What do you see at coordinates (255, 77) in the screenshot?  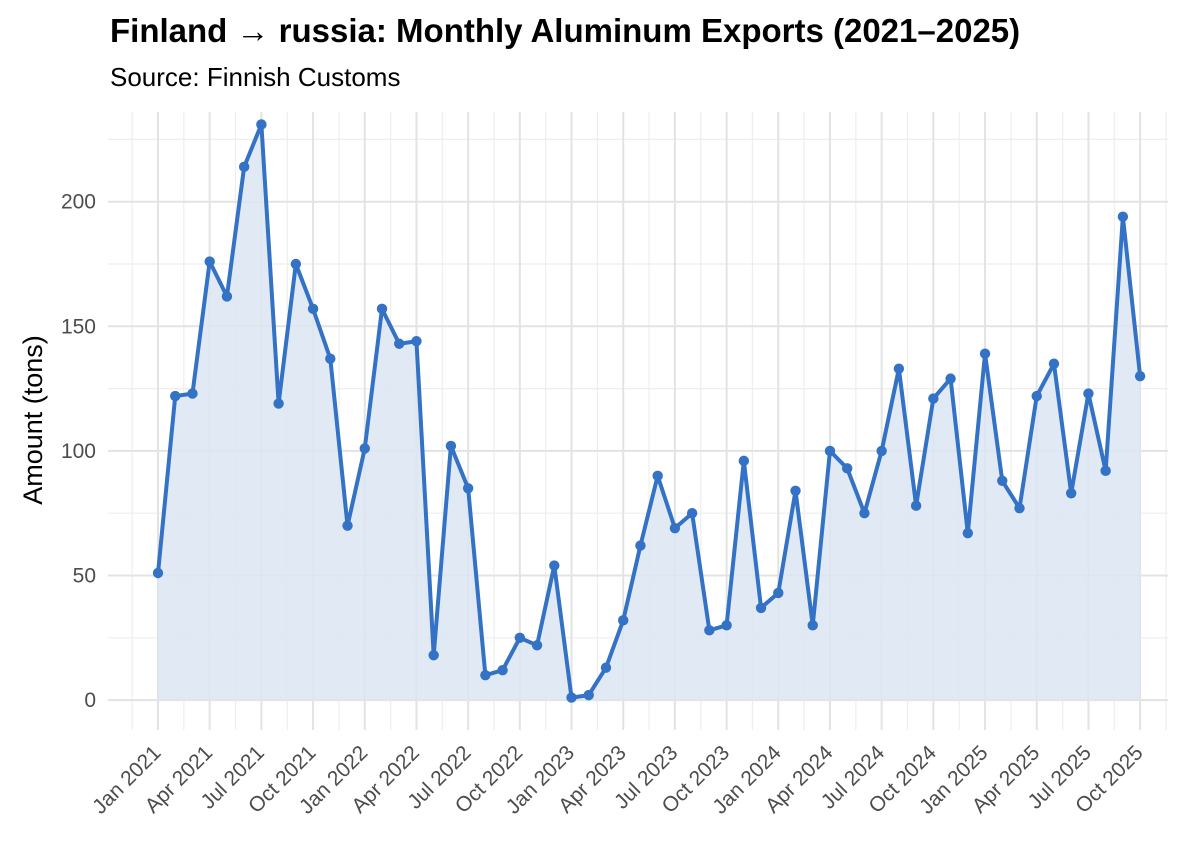 I see `chart-subtitle: Source: Finnish Customs` at bounding box center [255, 77].